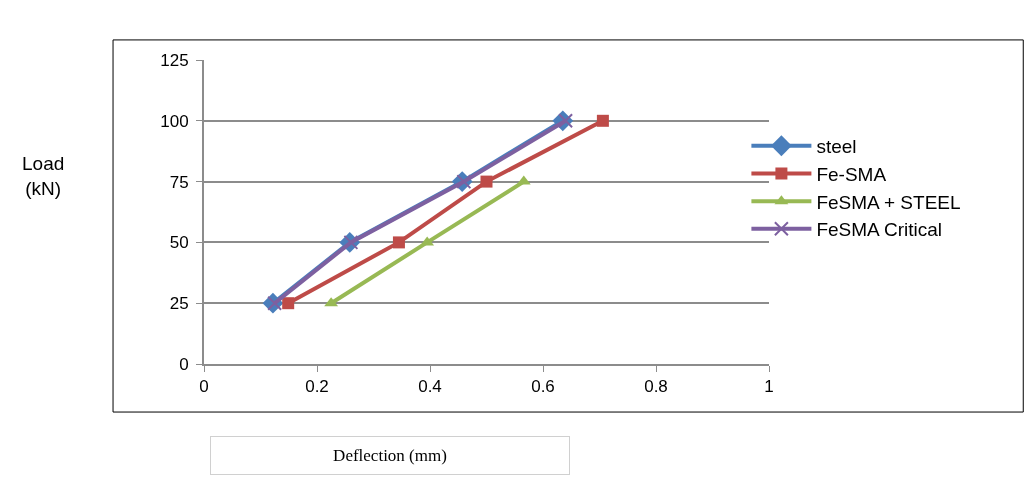 The image size is (1027, 483). What do you see at coordinates (656, 387) in the screenshot?
I see `x-tick-label: 0.8` at bounding box center [656, 387].